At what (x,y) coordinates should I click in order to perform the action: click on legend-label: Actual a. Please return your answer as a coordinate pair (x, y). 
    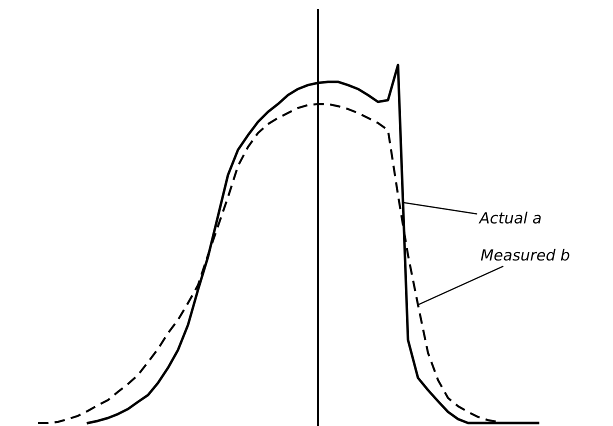
    Looking at the image, I should click on (509, 218).